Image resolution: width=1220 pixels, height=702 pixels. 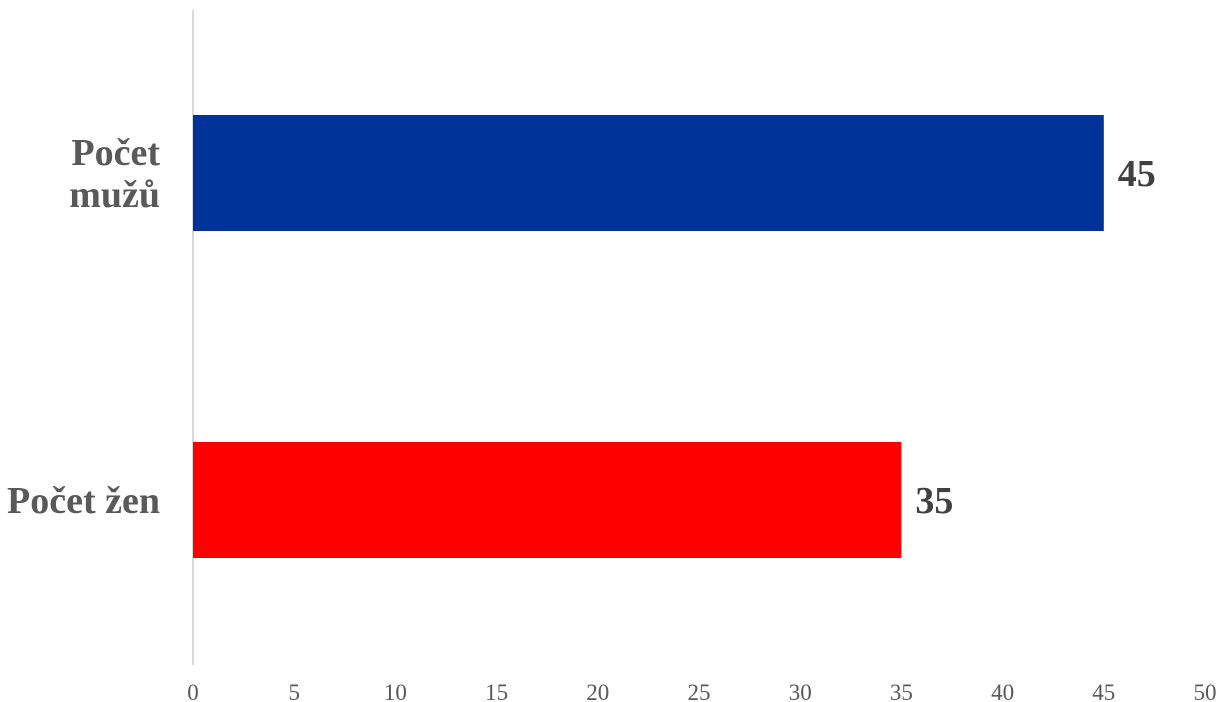 What do you see at coordinates (395, 691) in the screenshot?
I see `x-tick-label-2: 10` at bounding box center [395, 691].